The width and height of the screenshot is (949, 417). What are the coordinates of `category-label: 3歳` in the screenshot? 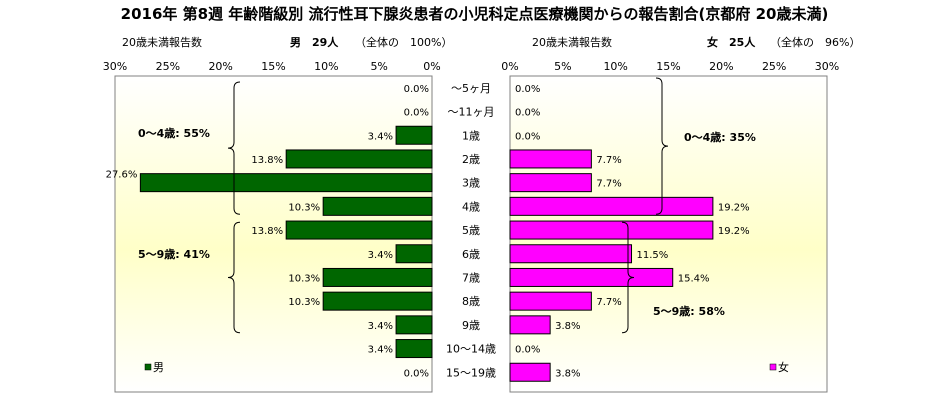 It's located at (471, 183).